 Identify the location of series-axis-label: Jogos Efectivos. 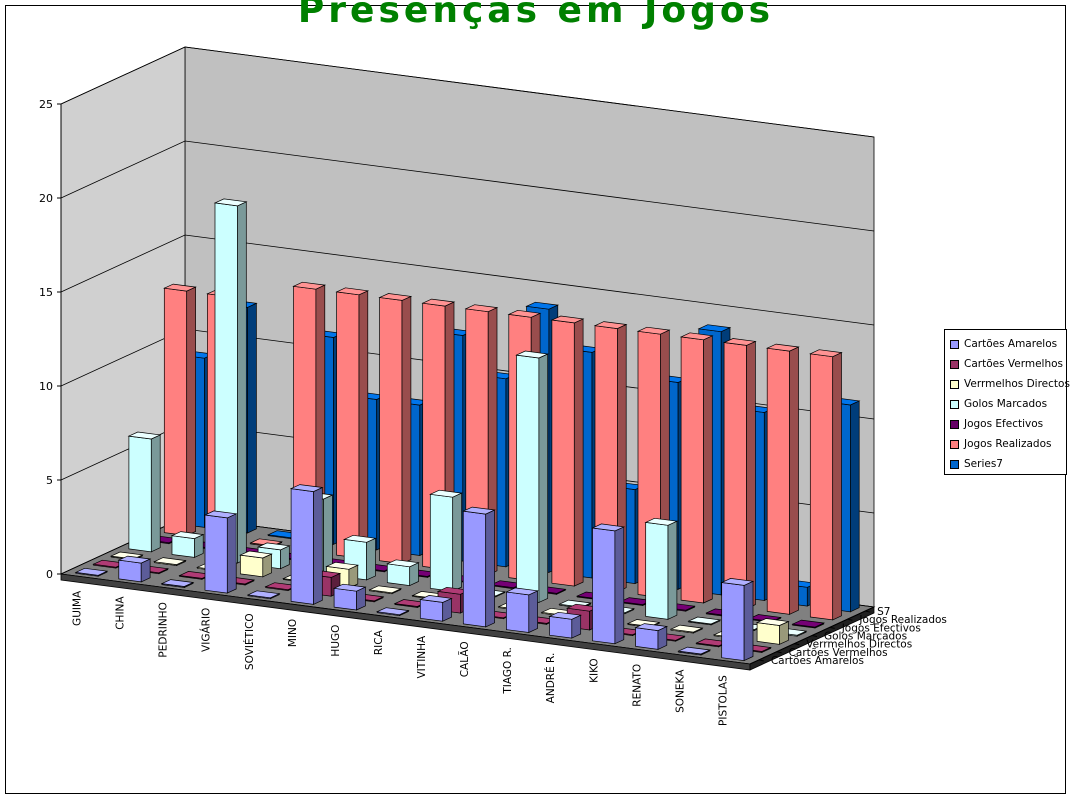
(881, 628).